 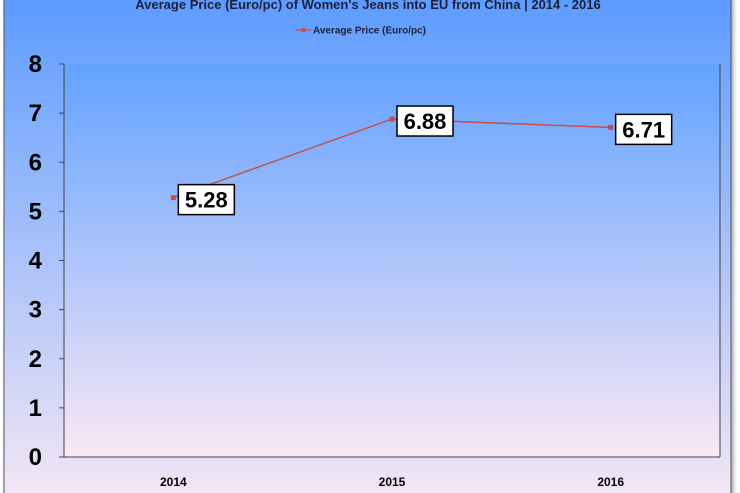 What do you see at coordinates (611, 127) in the screenshot?
I see `data-point-2016` at bounding box center [611, 127].